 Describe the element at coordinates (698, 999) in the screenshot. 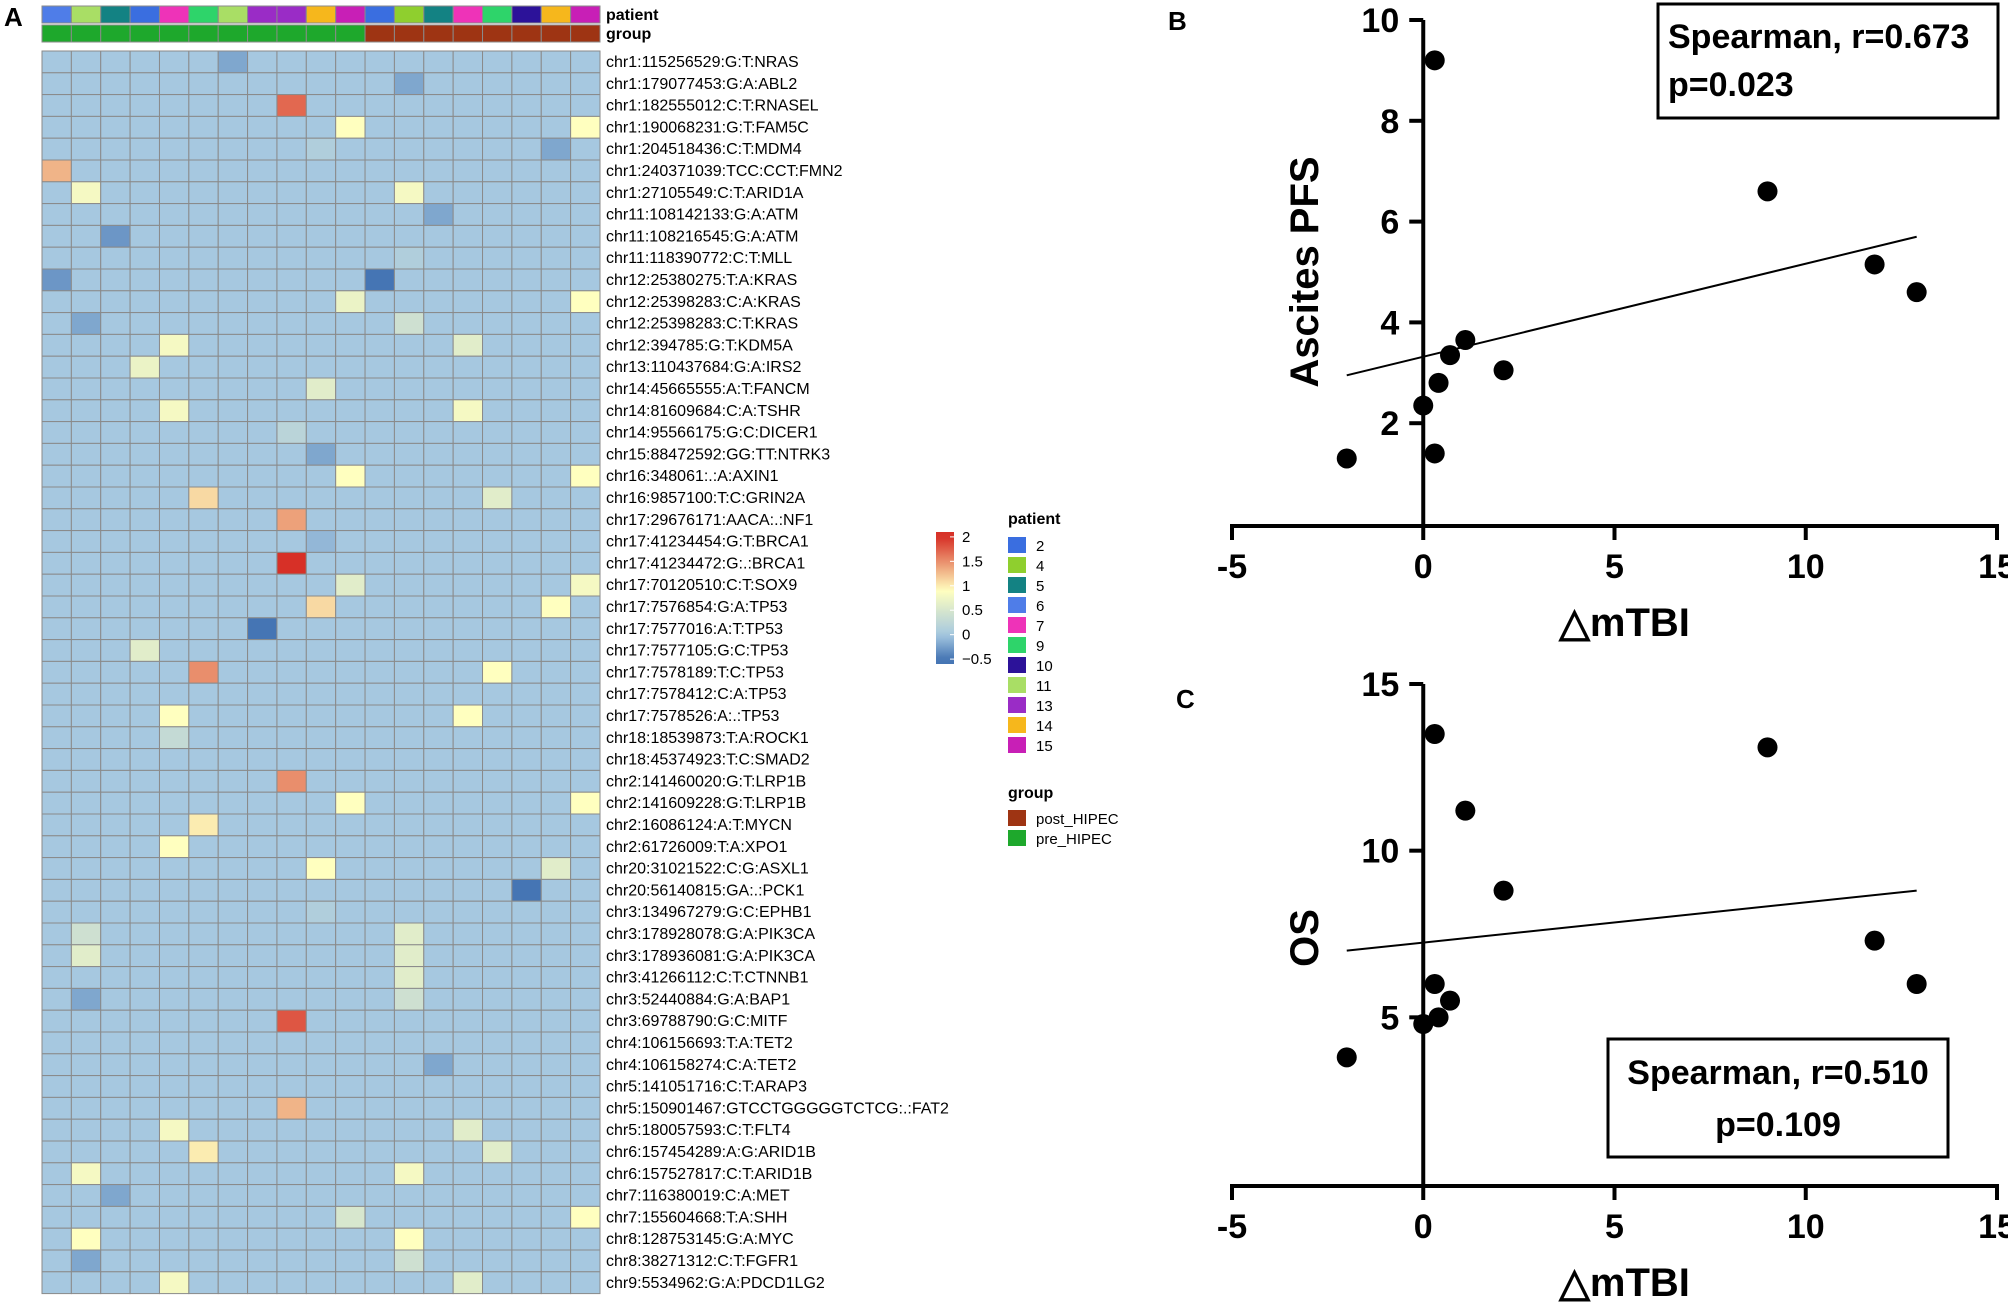

I see `heatmap-row-label: chr3:52440884:G:A:BAP1` at that location.